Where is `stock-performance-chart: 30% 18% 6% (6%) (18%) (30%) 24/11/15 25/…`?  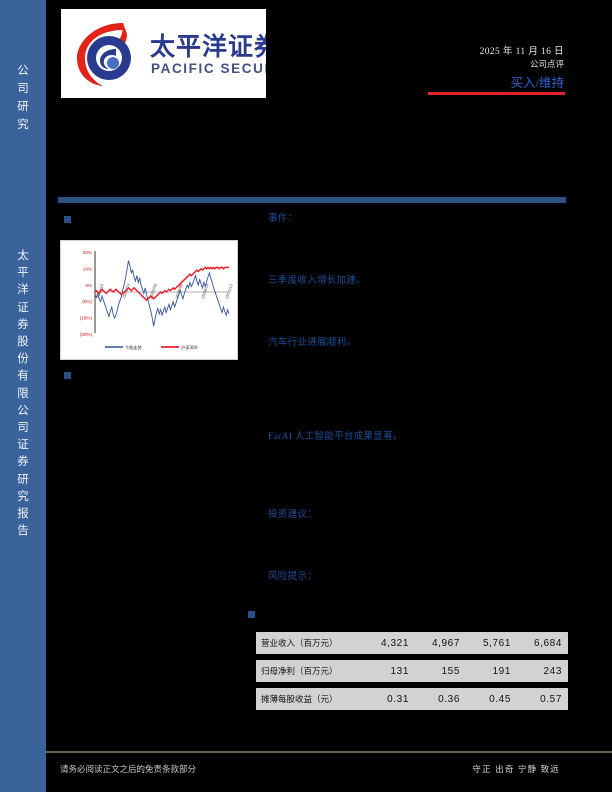 stock-performance-chart: 30% 18% 6% (6%) (18%) (30%) 24/11/15 25/… is located at coordinates (149, 300).